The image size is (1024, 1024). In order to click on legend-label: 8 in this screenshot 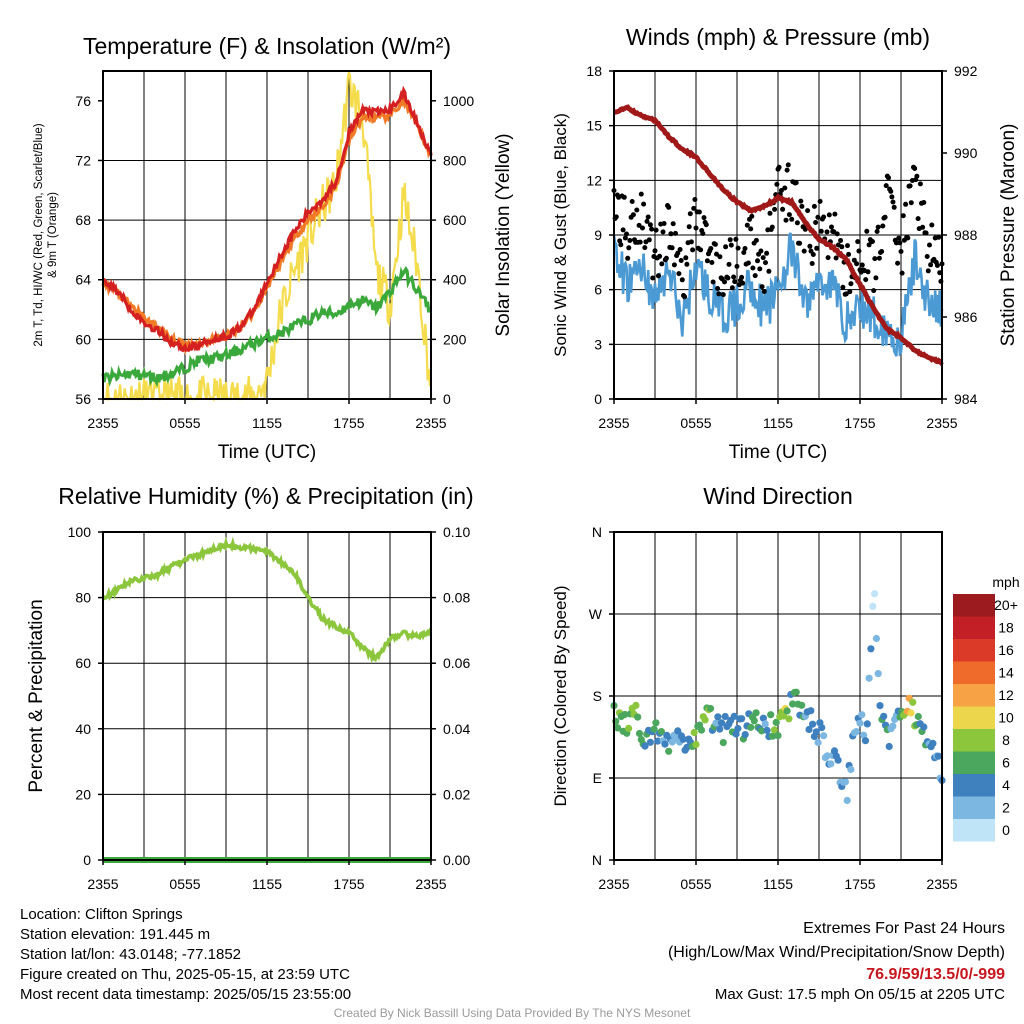, I will do `click(1006, 740)`.